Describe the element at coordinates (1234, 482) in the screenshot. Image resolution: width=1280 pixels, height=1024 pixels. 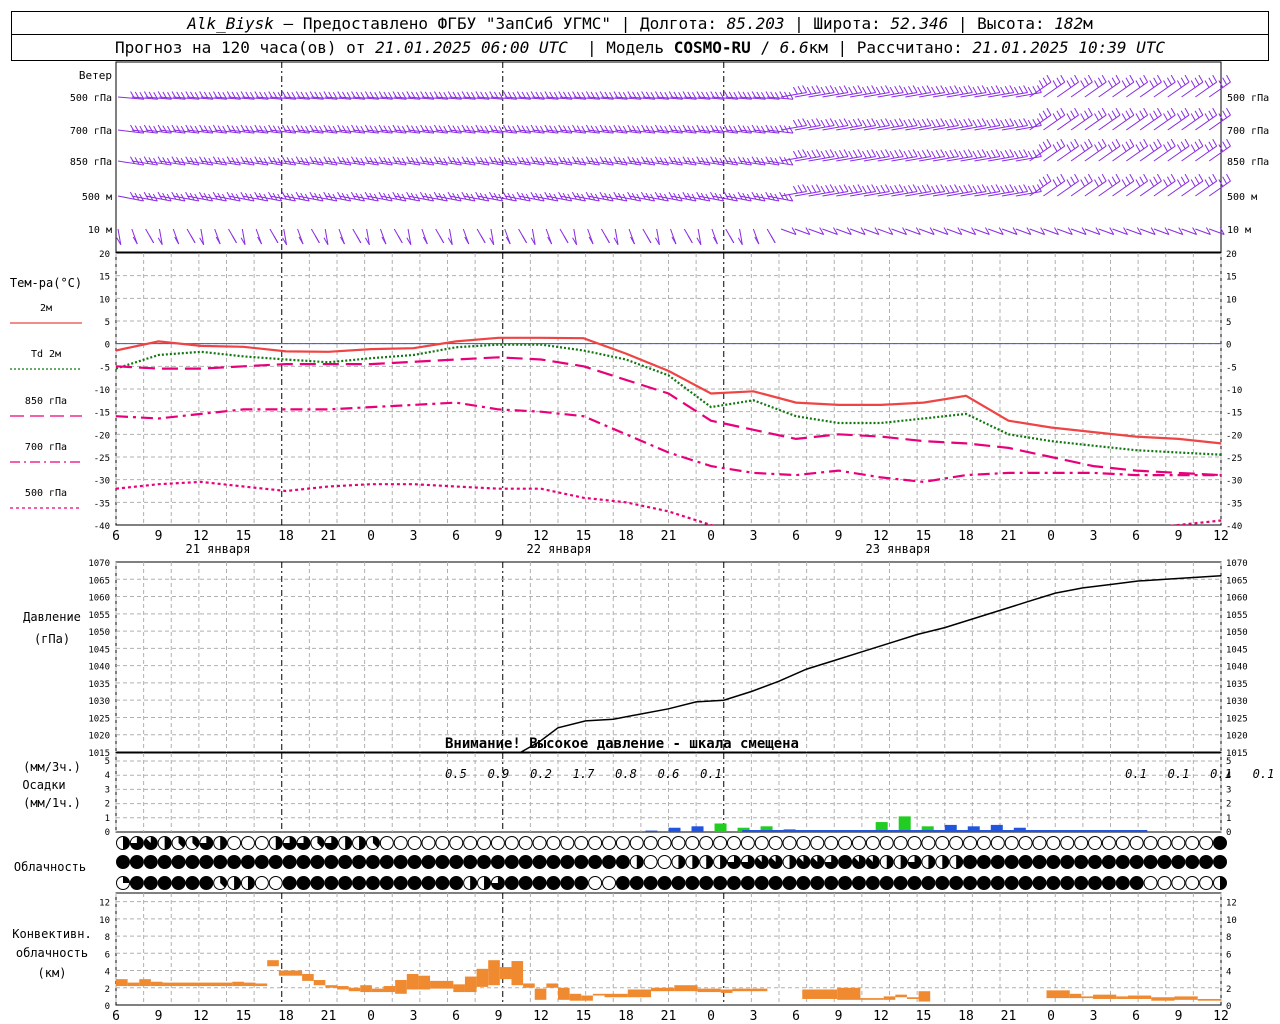
I see `temp-tick-label-right: -30` at that location.